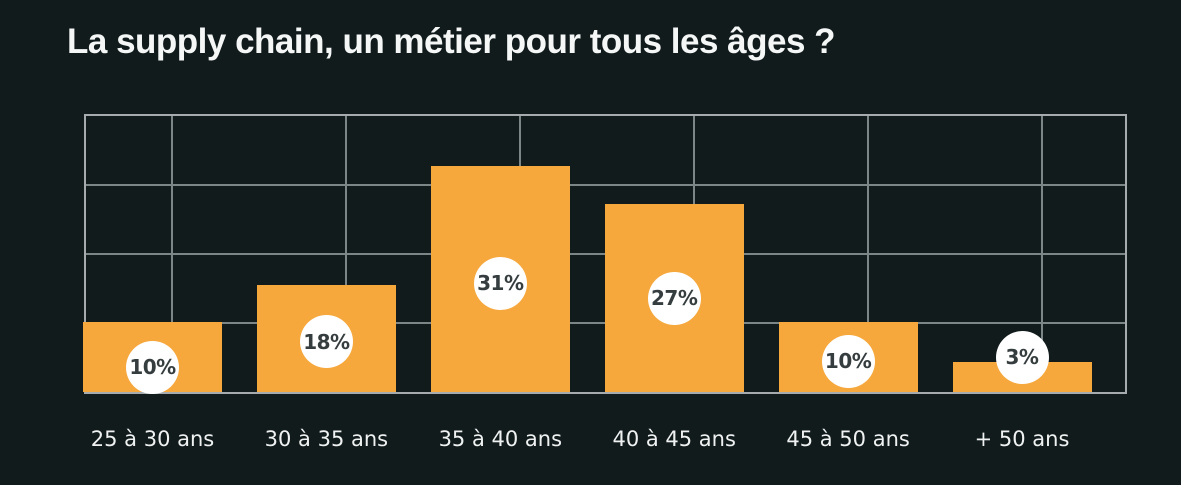 Image resolution: width=1181 pixels, height=485 pixels. Describe the element at coordinates (674, 298) in the screenshot. I see `bar-value-badge: 27%` at that location.